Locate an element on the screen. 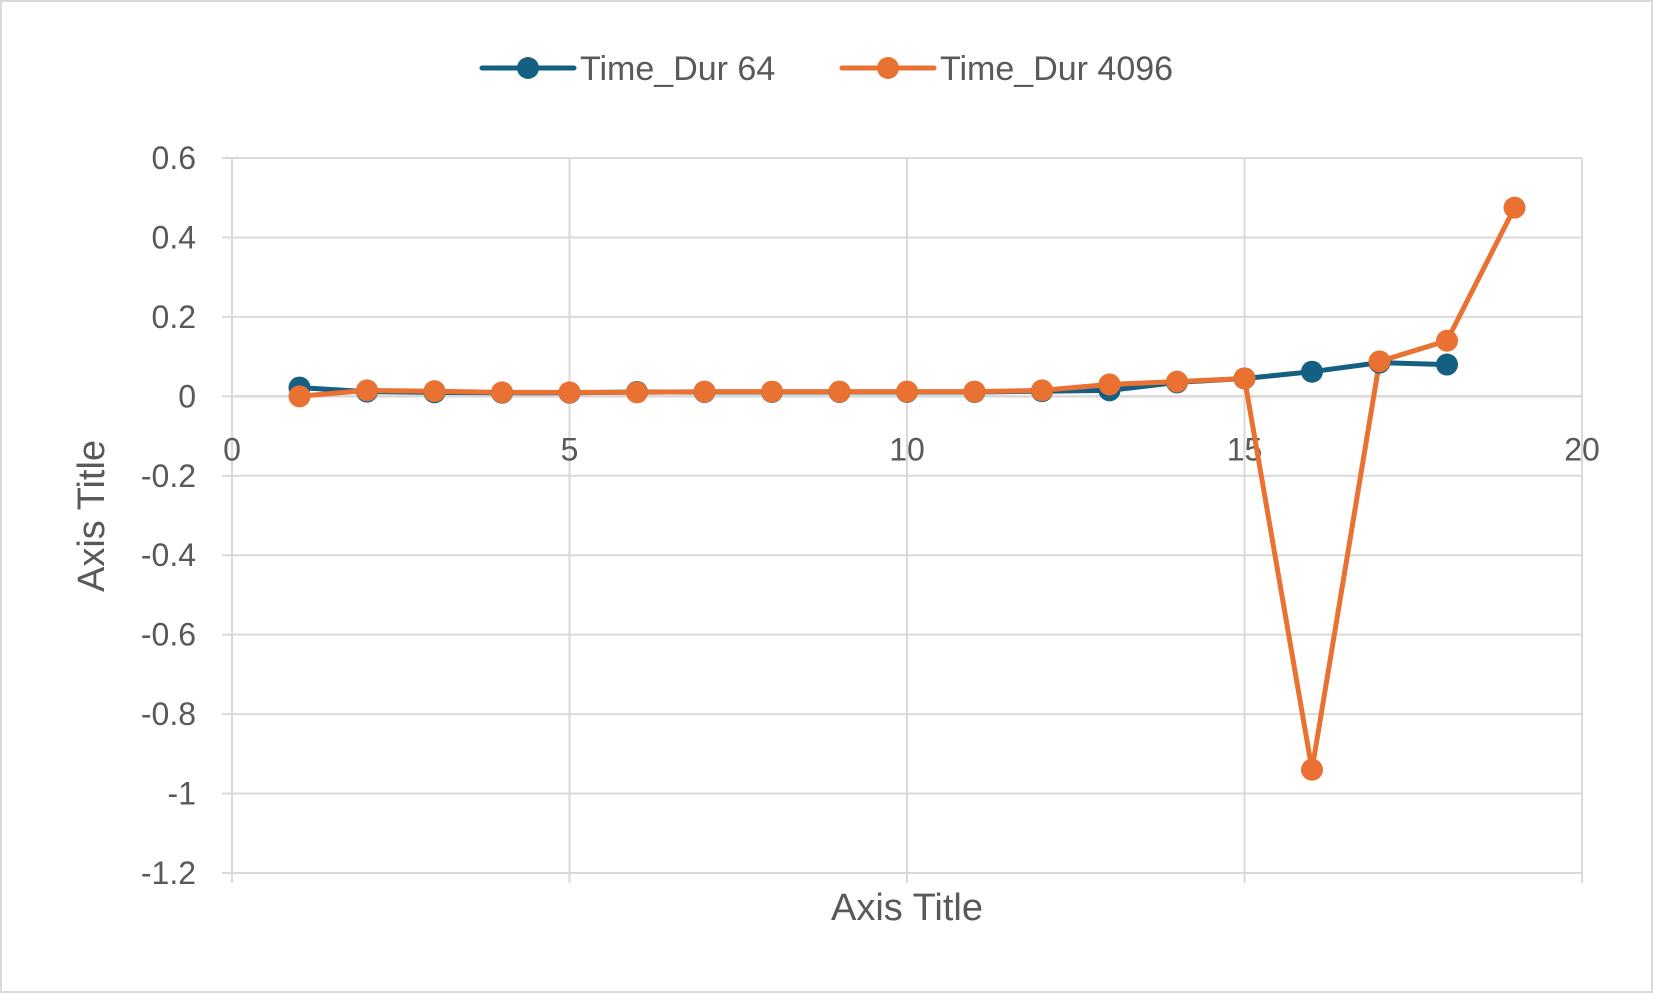 This screenshot has height=995, width=1653. legend-item-2: Time_Dur 4096 is located at coordinates (1006, 69).